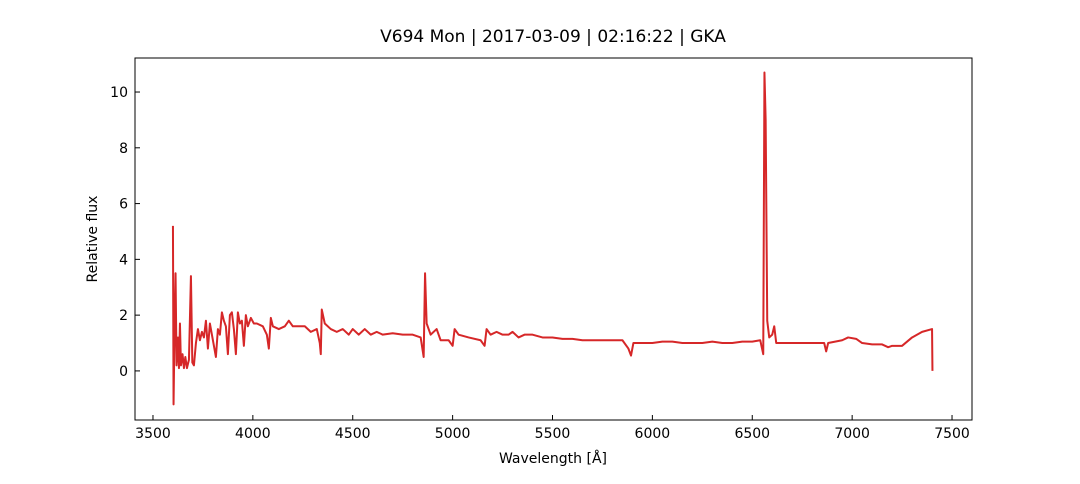 This screenshot has width=1080, height=484. What do you see at coordinates (93, 239) in the screenshot?
I see `y-axis-label: Relative flux` at bounding box center [93, 239].